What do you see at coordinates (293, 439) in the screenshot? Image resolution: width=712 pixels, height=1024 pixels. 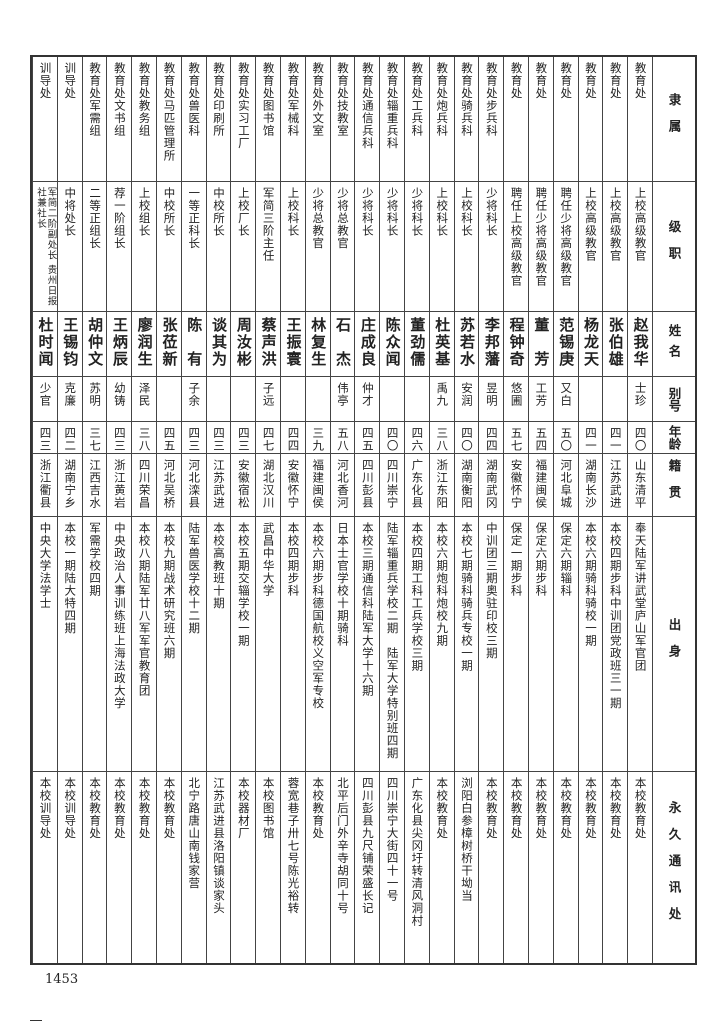 I see `age-text: 四四` at bounding box center [293, 439].